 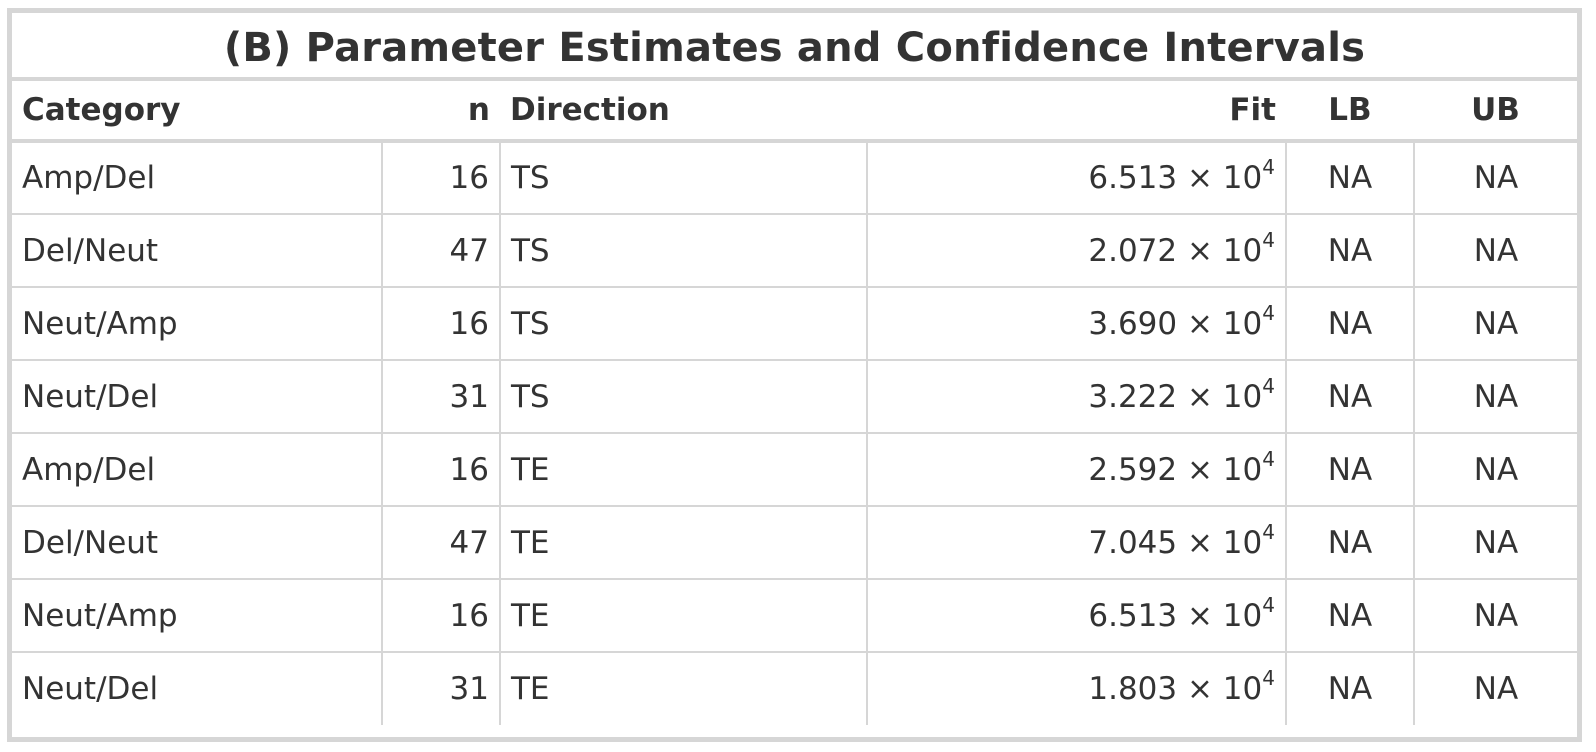 What do you see at coordinates (1076, 542) in the screenshot?
I see `cell-fit: 7.045 × 104` at bounding box center [1076, 542].